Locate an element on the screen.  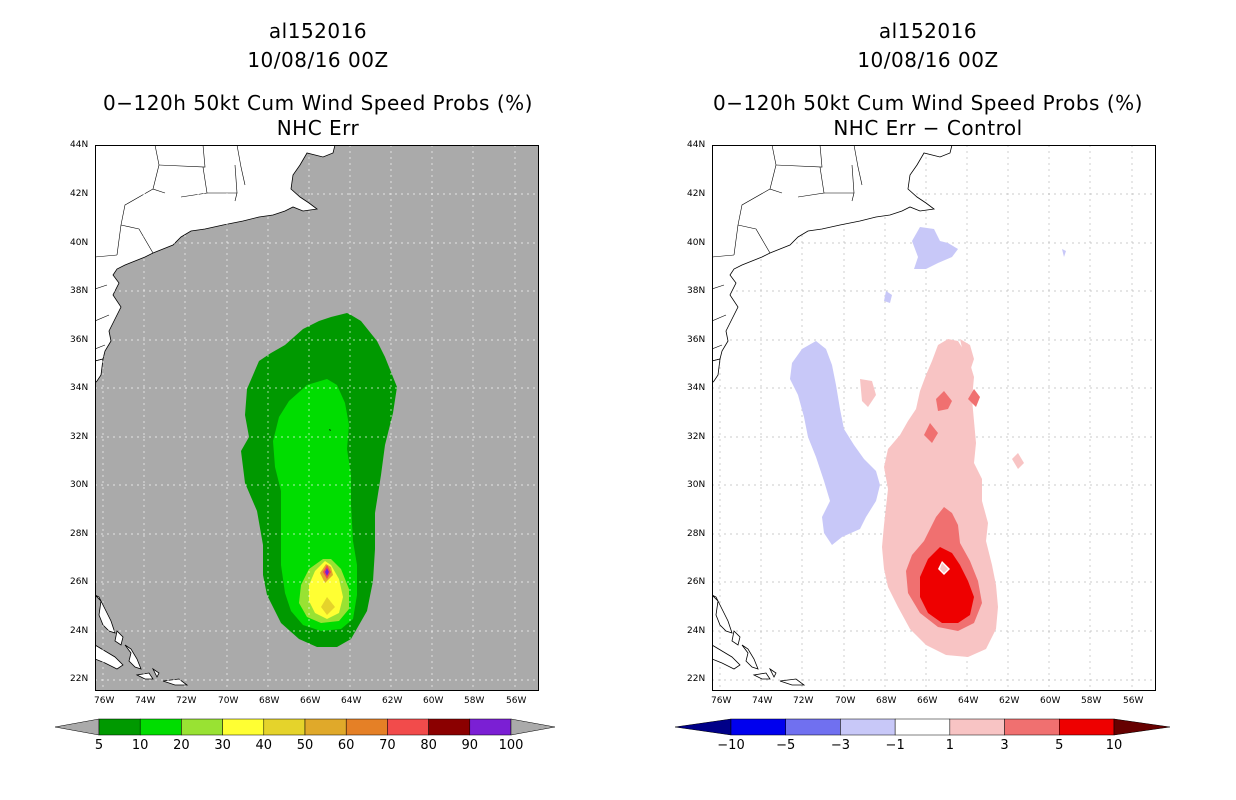
left-colorbar-label: 10 is located at coordinates (140, 745).